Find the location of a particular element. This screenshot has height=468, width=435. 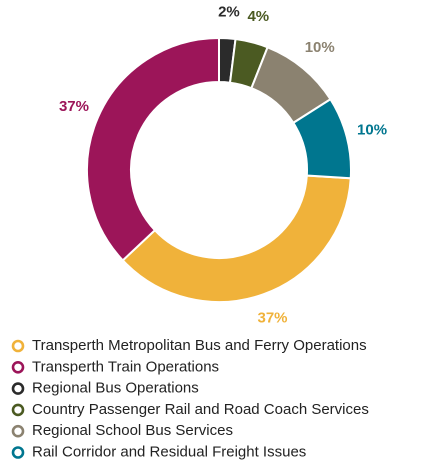

value-label: 4% is located at coordinates (258, 16).